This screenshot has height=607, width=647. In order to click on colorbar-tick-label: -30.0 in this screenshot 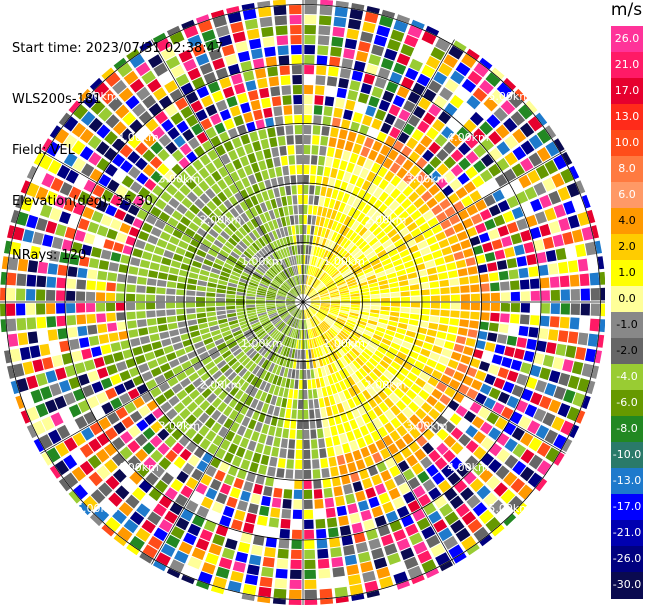, I will do `click(627, 584)`.